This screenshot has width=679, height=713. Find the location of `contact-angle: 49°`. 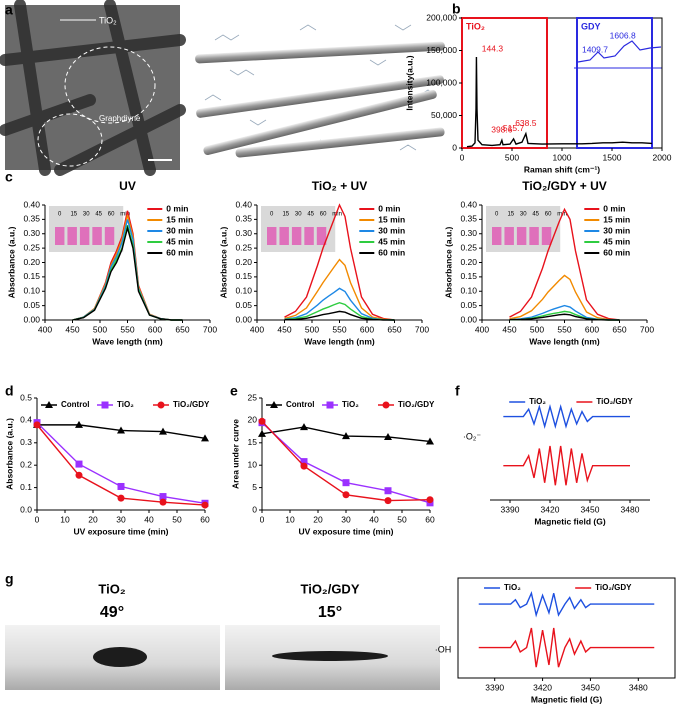

contact-angle: 49° is located at coordinates (112, 612).